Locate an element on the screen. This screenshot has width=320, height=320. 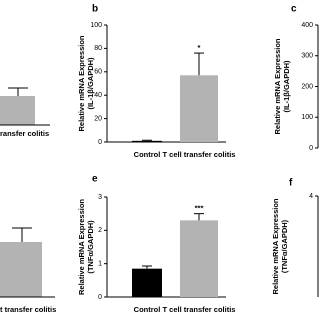
x-tick-label: t transfer colitis is located at coordinates (28, 309).